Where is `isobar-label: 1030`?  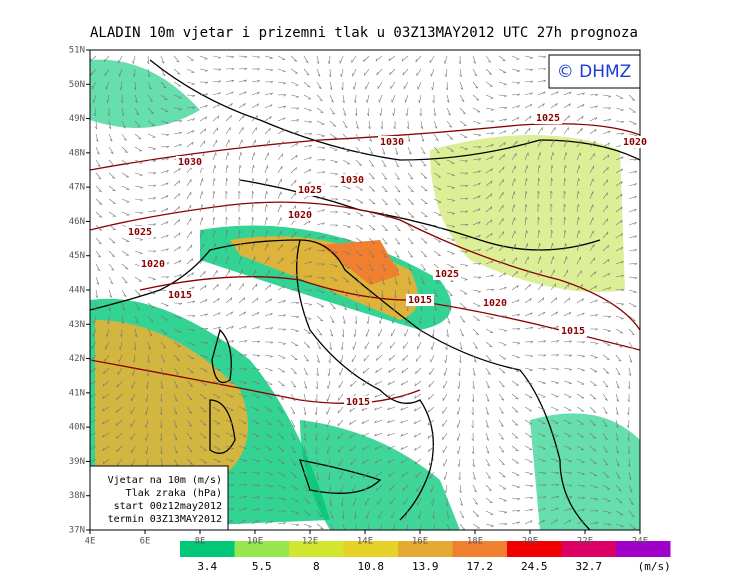 isobar-label: 1030 is located at coordinates (190, 162).